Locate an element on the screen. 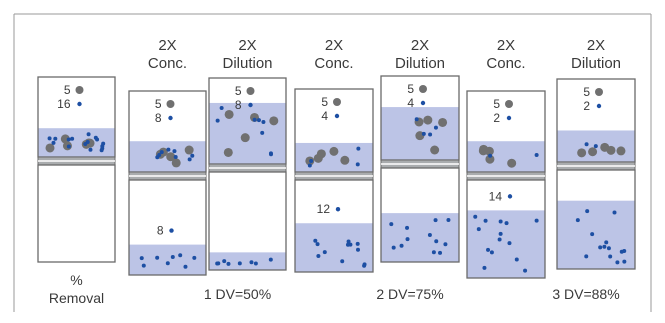 Image resolution: width=665 pixels, height=323 pixels. percent-label: % is located at coordinates (76, 280).